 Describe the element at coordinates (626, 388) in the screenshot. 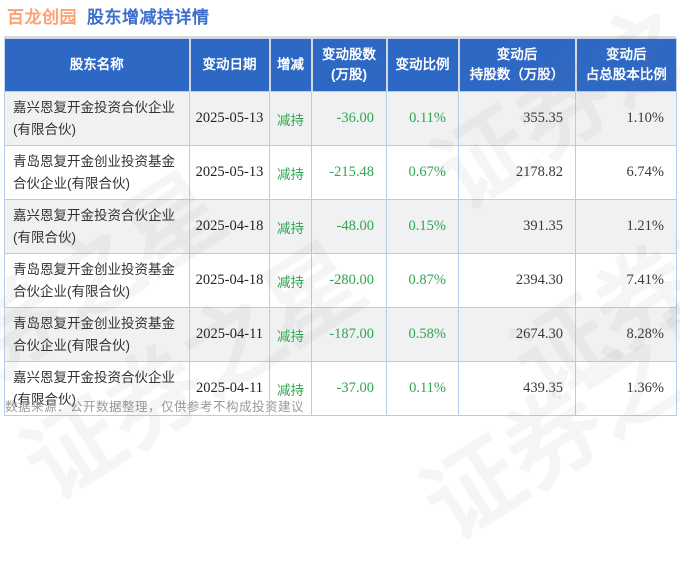

I see `ratio-after: 1.36%` at that location.